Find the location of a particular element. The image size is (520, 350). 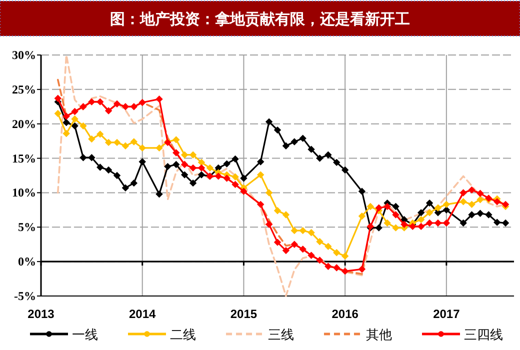

legend-label: 三四线 is located at coordinates (483, 335).